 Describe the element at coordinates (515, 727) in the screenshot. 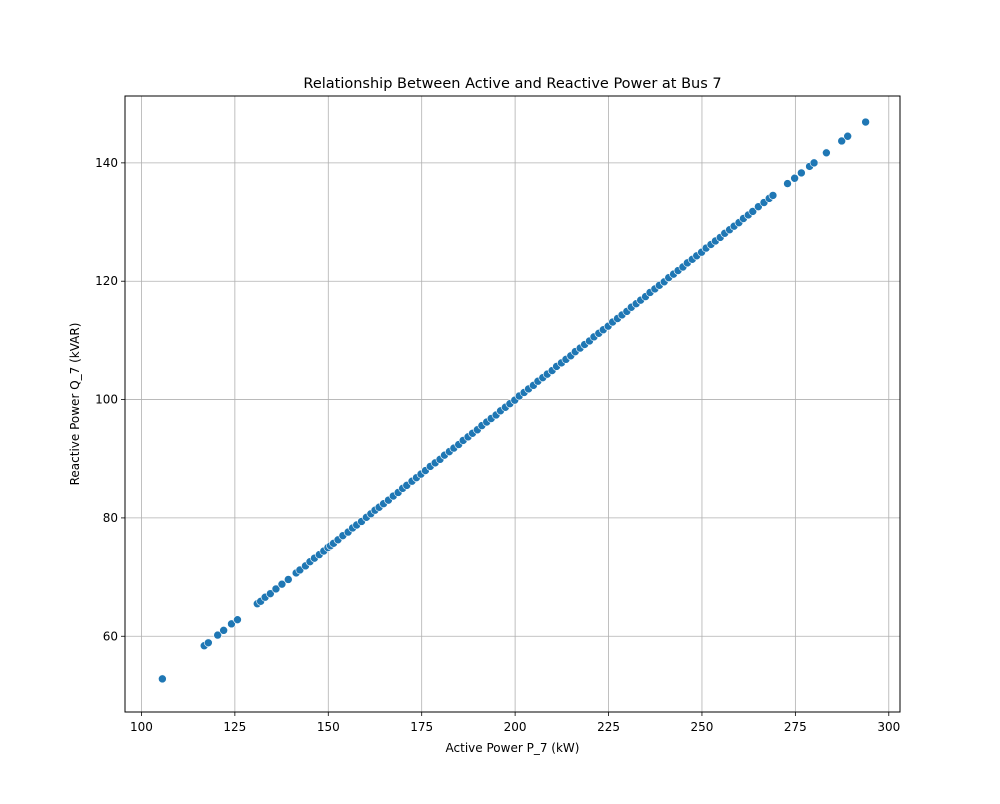

I see `x-tick-label: 200` at that location.